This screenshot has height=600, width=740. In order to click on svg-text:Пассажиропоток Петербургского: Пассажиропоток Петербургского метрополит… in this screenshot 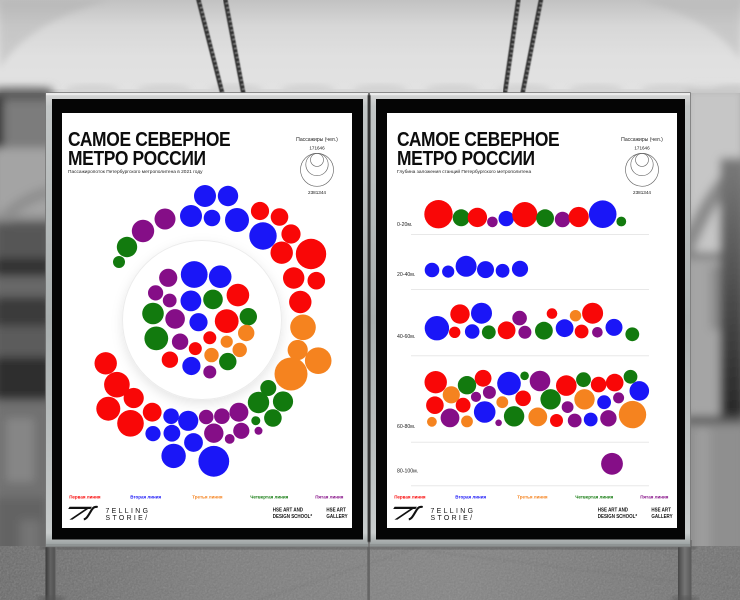, I will do `click(135, 172)`.